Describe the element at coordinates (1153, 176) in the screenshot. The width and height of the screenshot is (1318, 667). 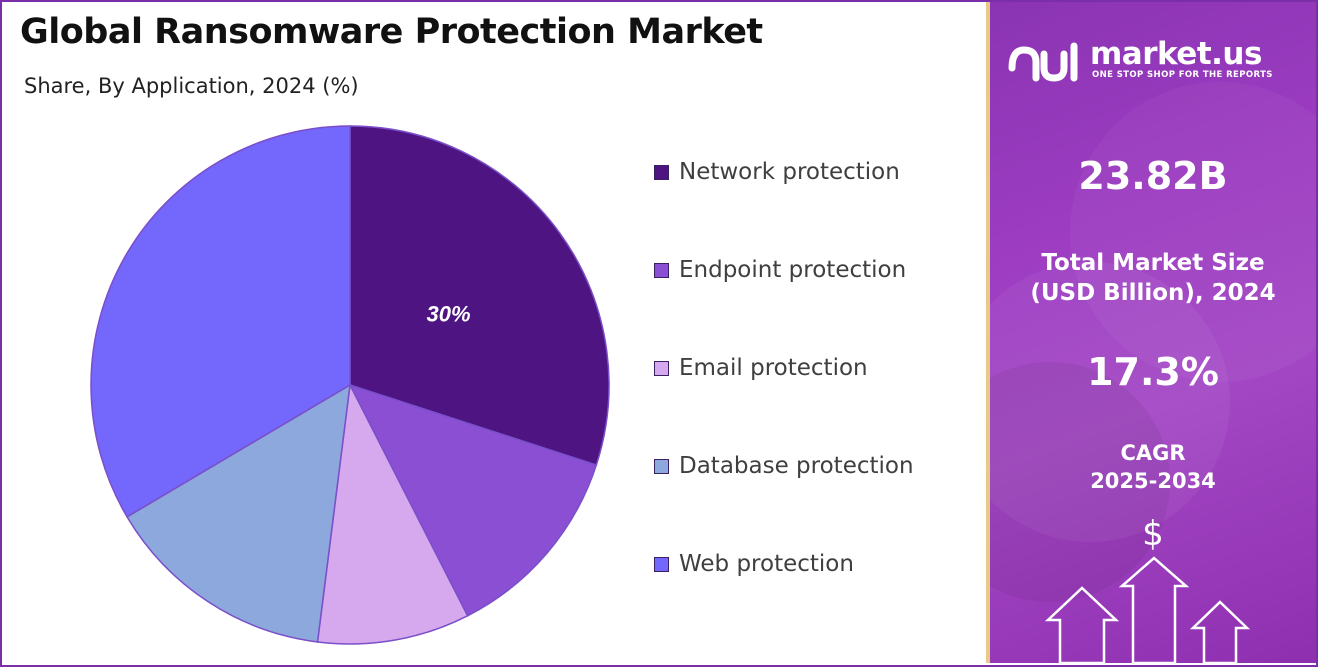
I see `market-size-value: 23.82B` at that location.